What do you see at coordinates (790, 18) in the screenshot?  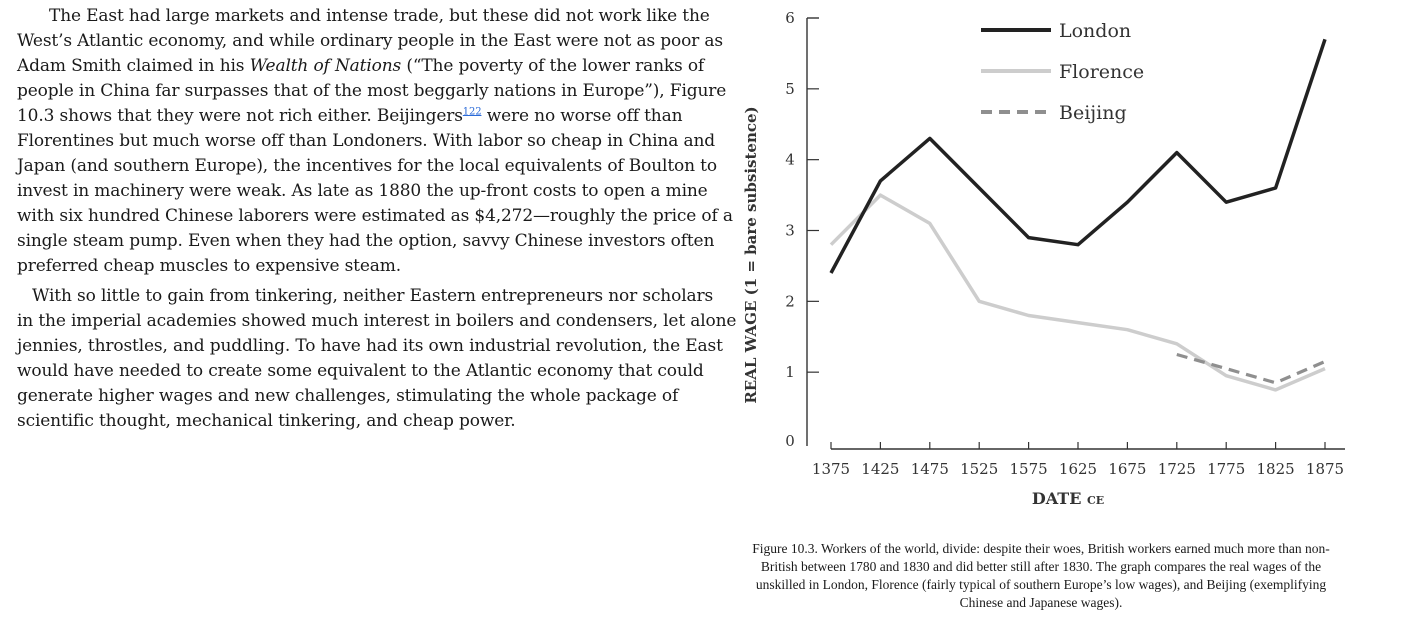 I see `y-tick-label: 6` at bounding box center [790, 18].